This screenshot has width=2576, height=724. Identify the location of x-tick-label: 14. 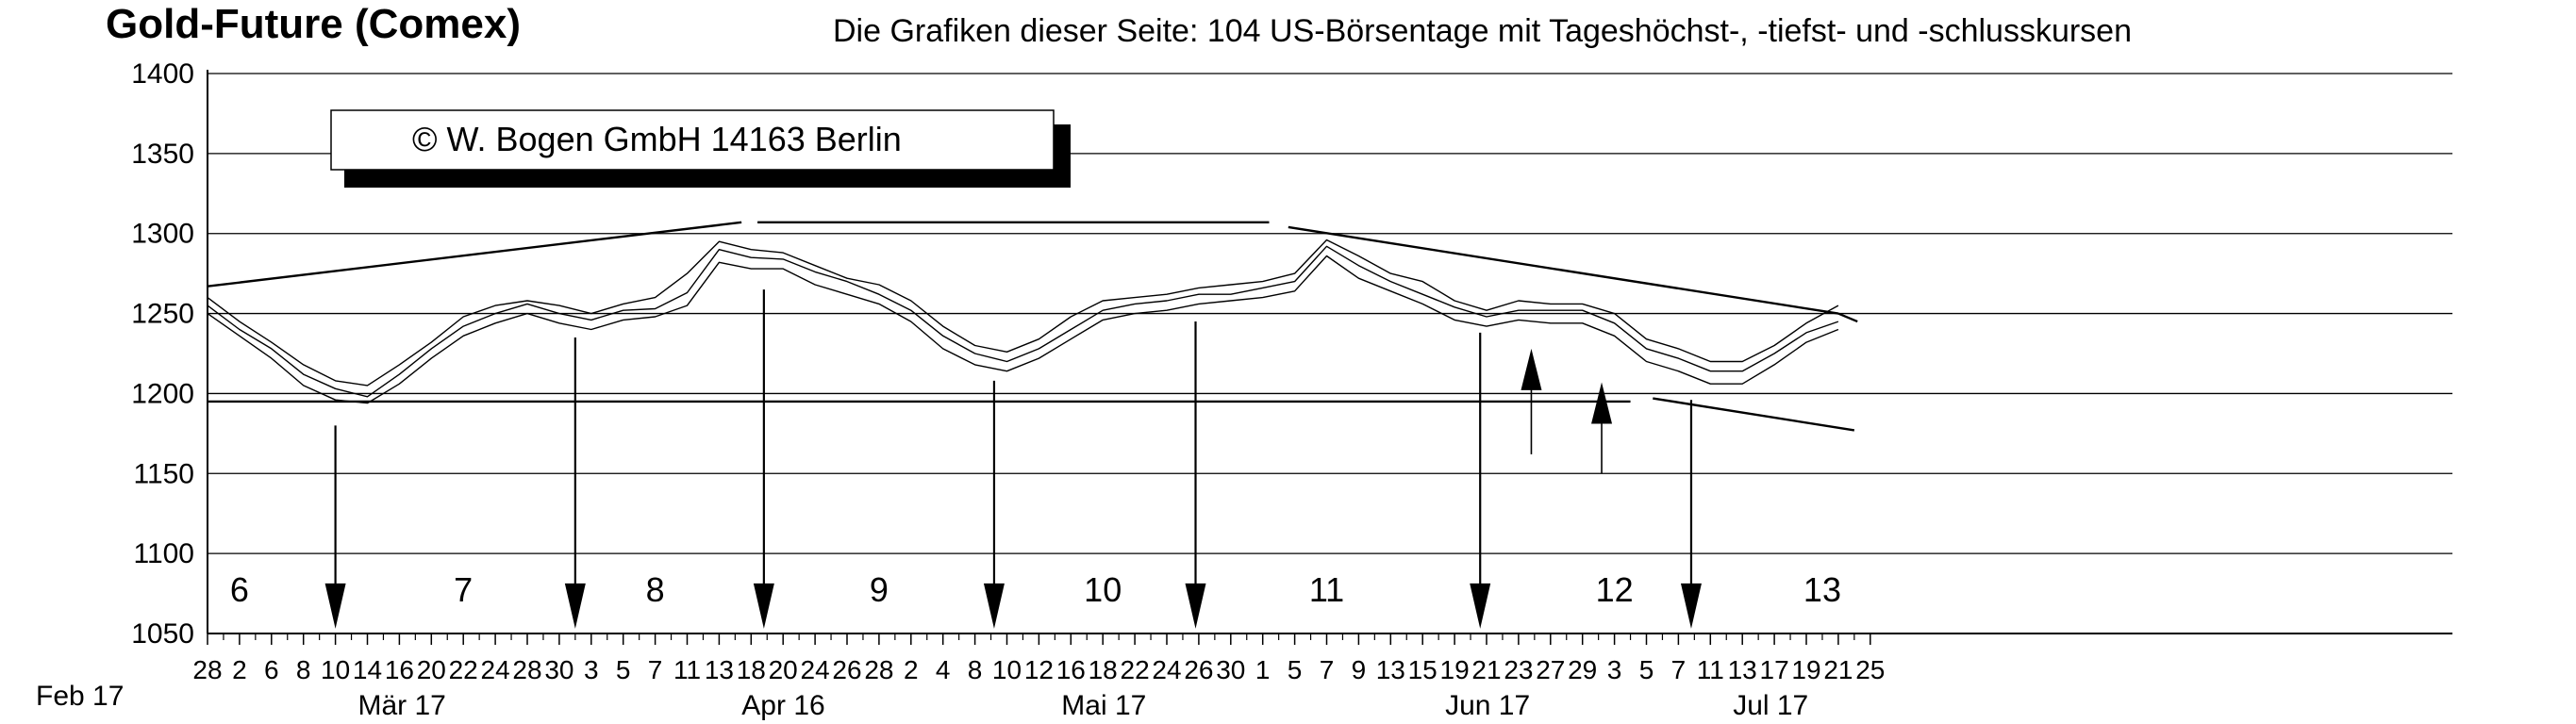
(367, 669).